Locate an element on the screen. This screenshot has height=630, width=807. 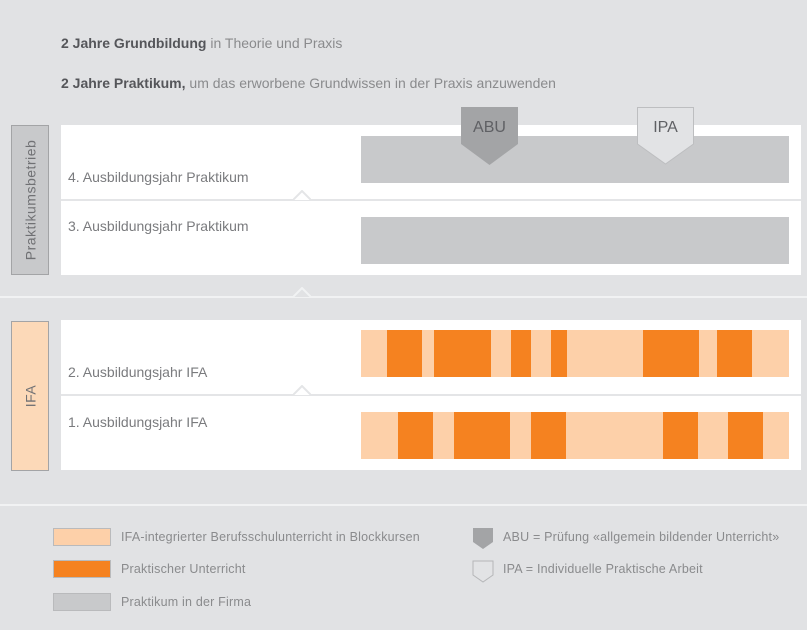
ipa-marker-label: IPA is located at coordinates (665, 127).